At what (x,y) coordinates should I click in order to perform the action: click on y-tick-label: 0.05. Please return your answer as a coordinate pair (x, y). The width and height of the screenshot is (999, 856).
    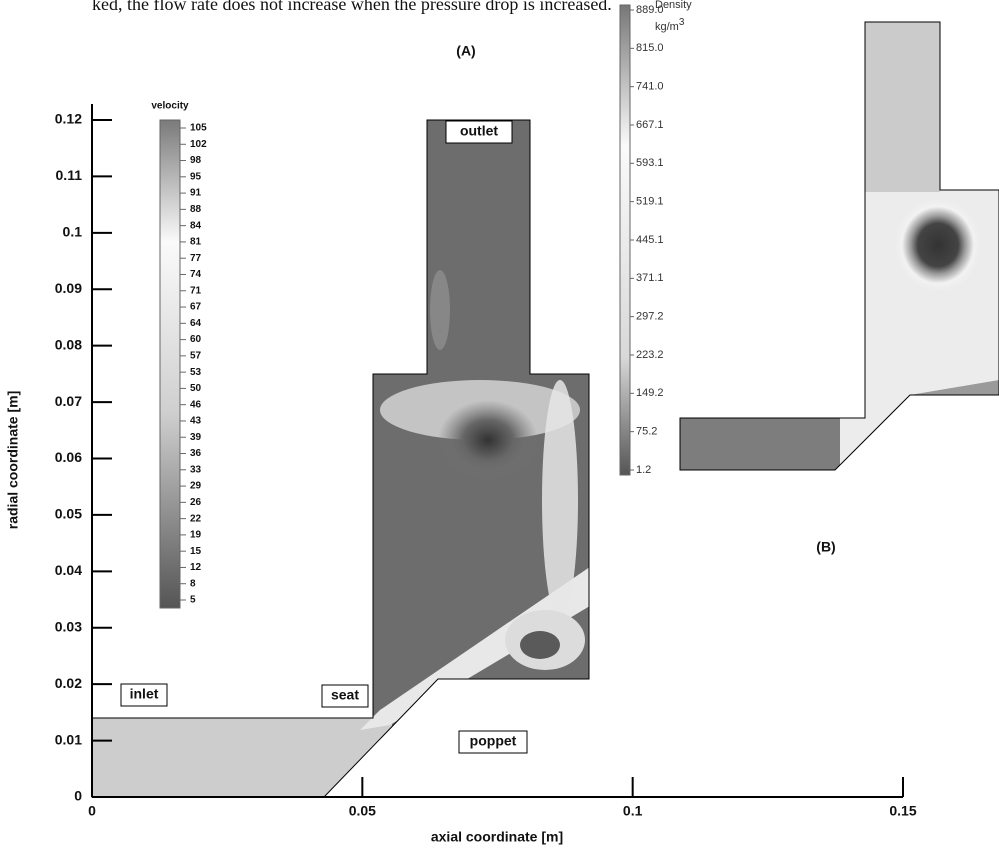
    Looking at the image, I should click on (68, 514).